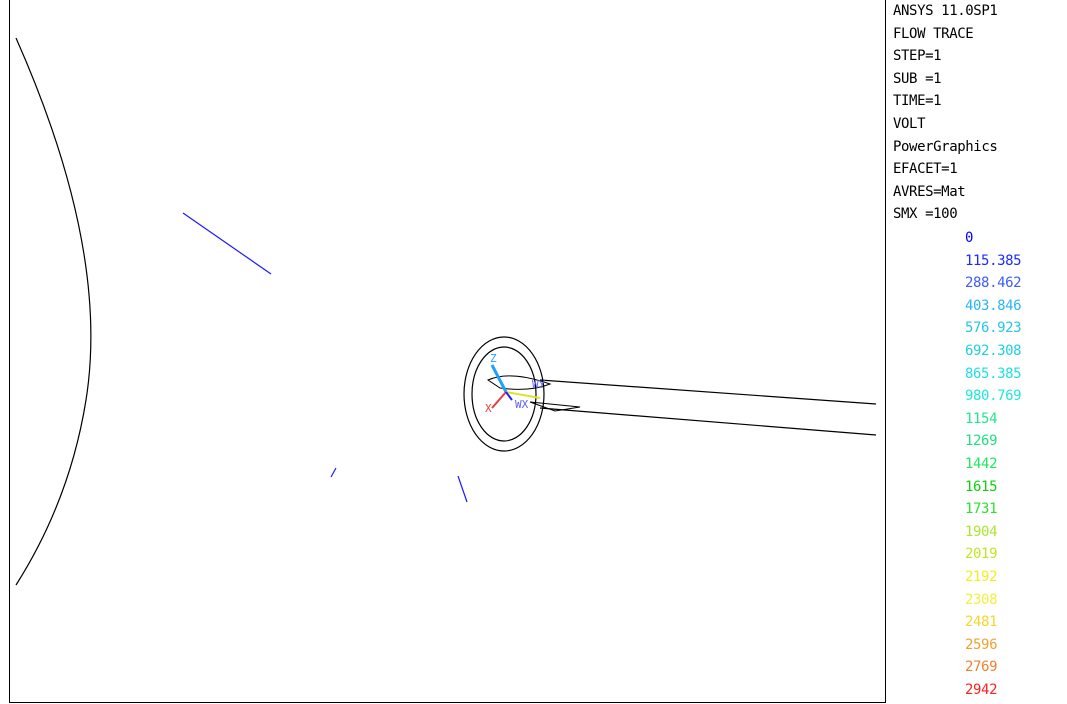  What do you see at coordinates (993, 305) in the screenshot?
I see `legend-value: 403.846` at bounding box center [993, 305].